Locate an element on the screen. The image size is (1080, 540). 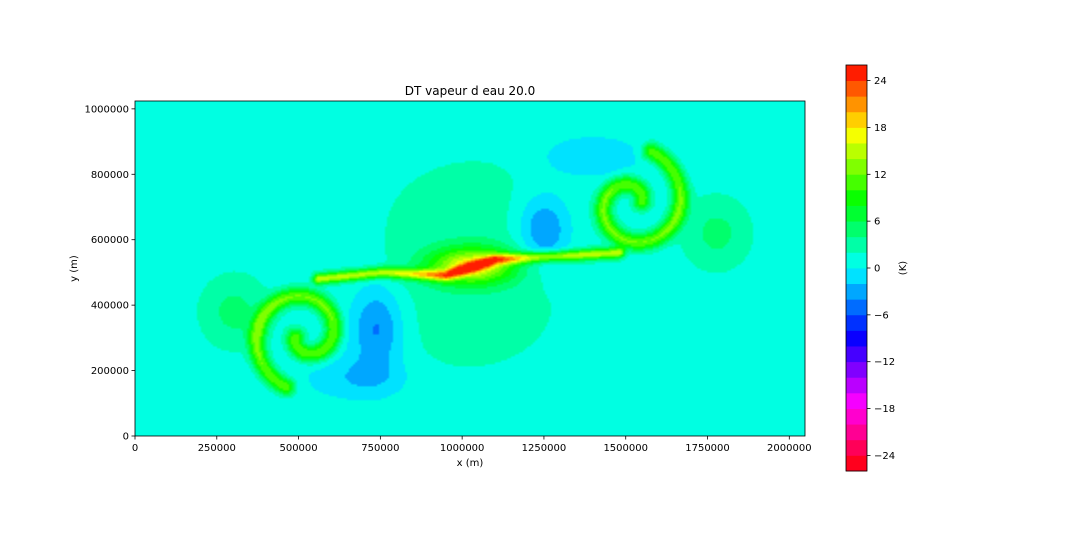
x-tick-label-250000: 250000 is located at coordinates (217, 448).